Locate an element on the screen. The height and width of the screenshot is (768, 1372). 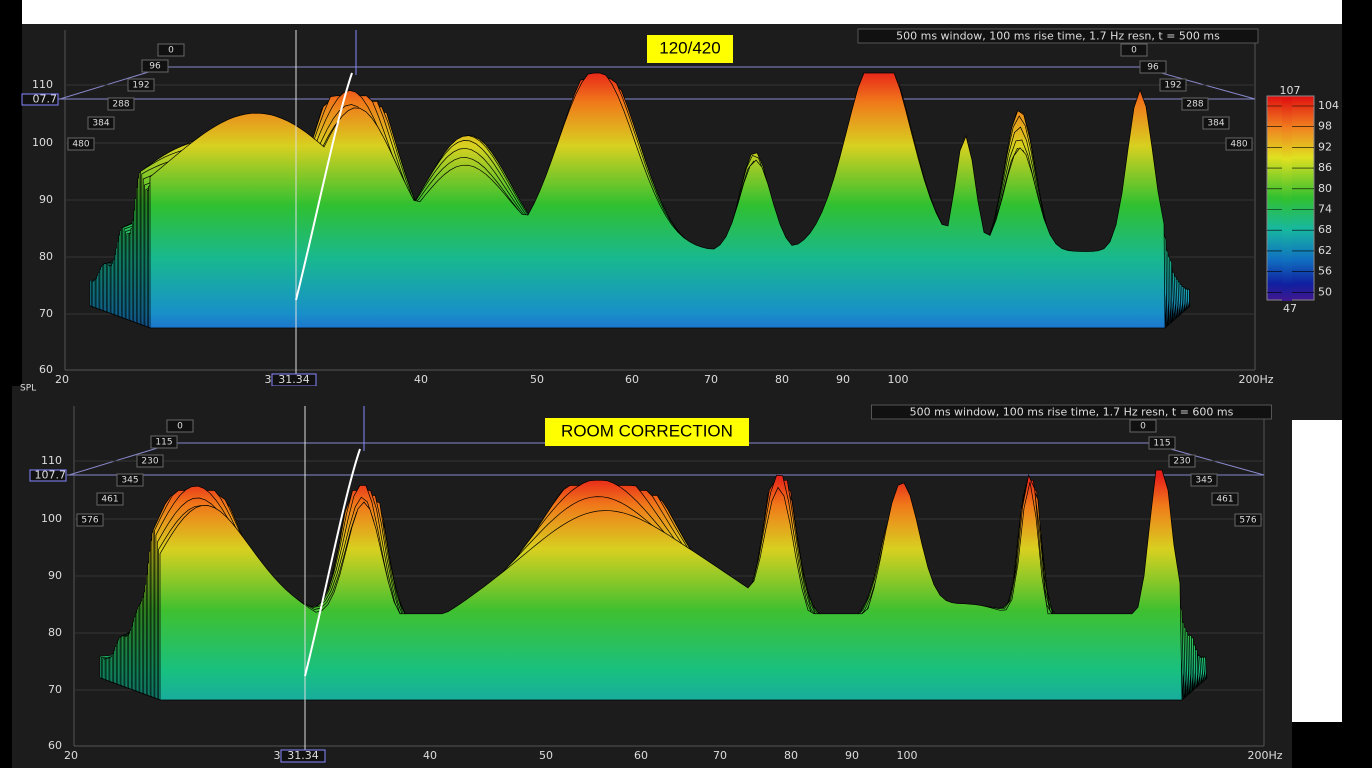
colorbar-label: 68 is located at coordinates (1325, 229).